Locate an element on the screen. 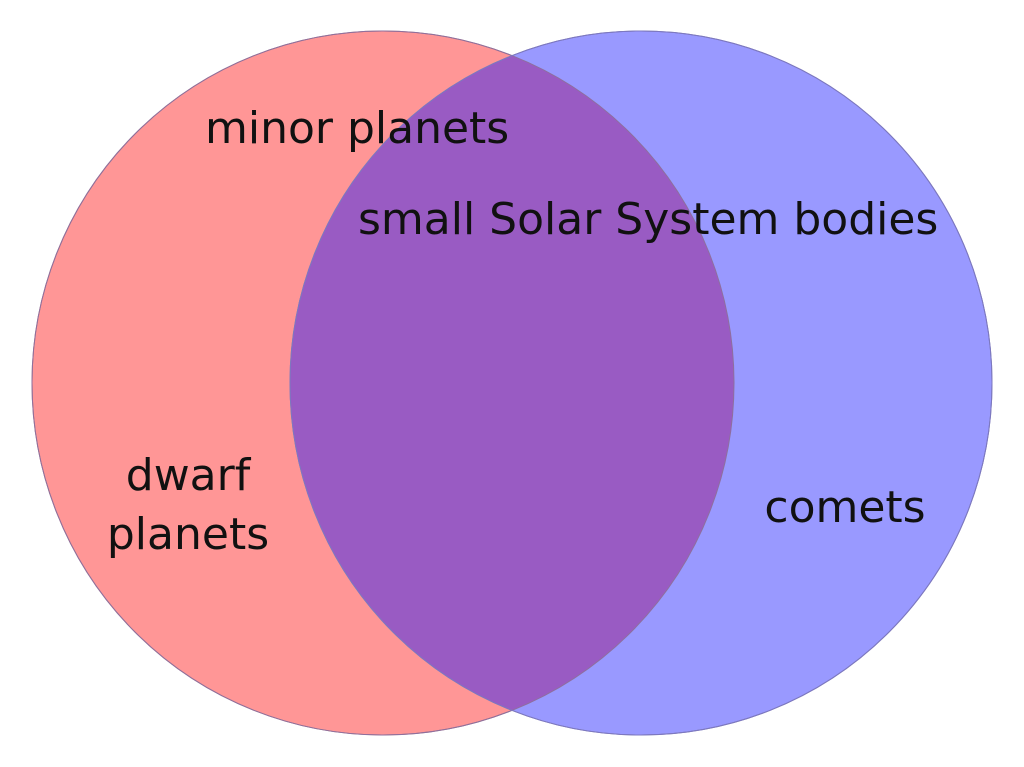 The image size is (1024, 767). small-solar-system-bodies-label: small Solar System bodies is located at coordinates (648, 219).